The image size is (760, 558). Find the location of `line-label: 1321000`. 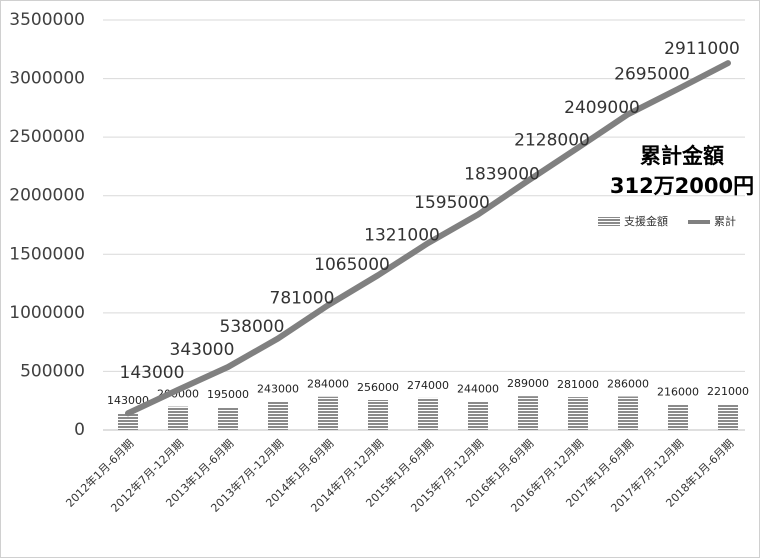

line-label: 1321000 is located at coordinates (402, 235).